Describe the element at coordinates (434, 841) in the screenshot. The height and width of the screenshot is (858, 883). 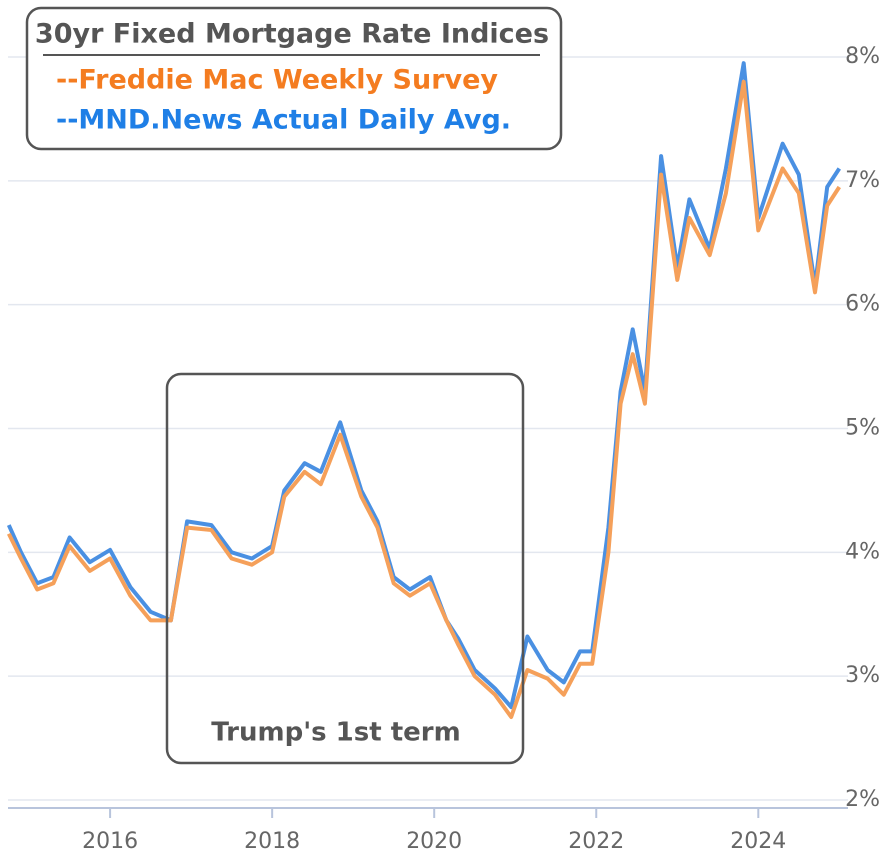
I see `x-tick-label: 2020` at that location.